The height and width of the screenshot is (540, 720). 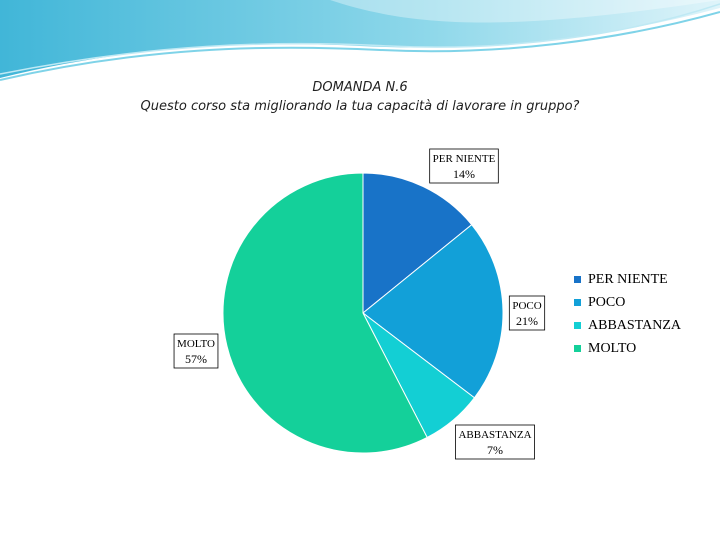 I want to click on legend-item-poco: POCO, so click(x=627, y=302).